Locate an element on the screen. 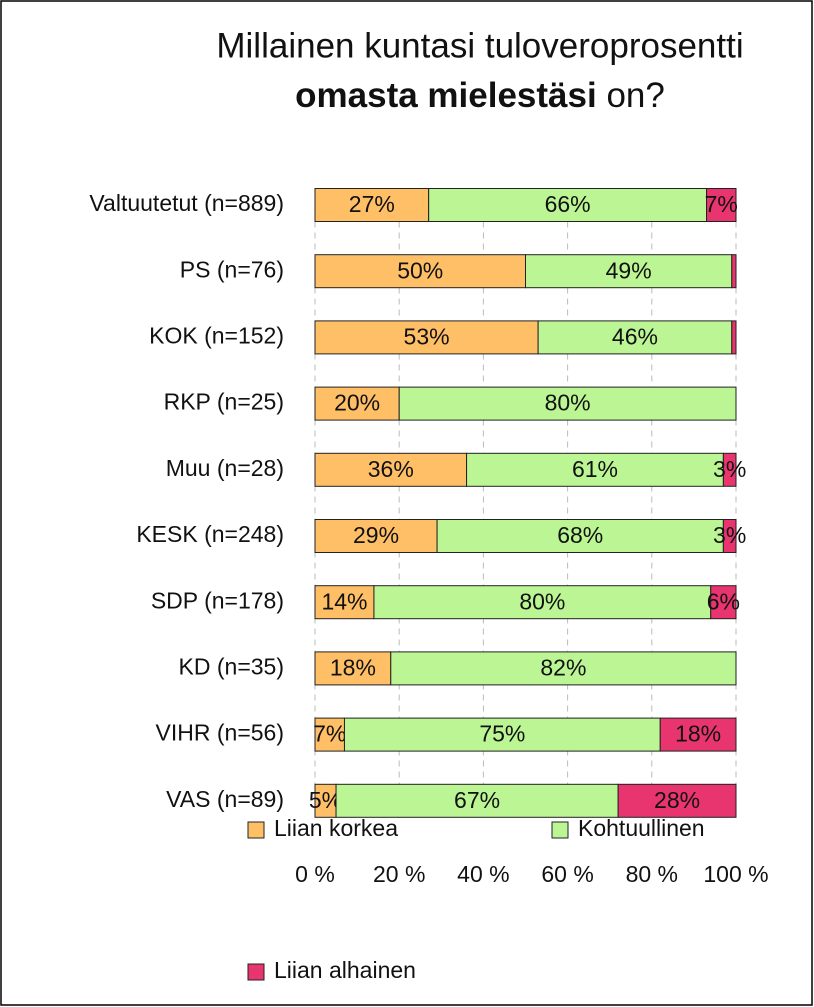 The height and width of the screenshot is (1007, 814). chart-title-bold: omasta mielestäsi is located at coordinates (446, 95).